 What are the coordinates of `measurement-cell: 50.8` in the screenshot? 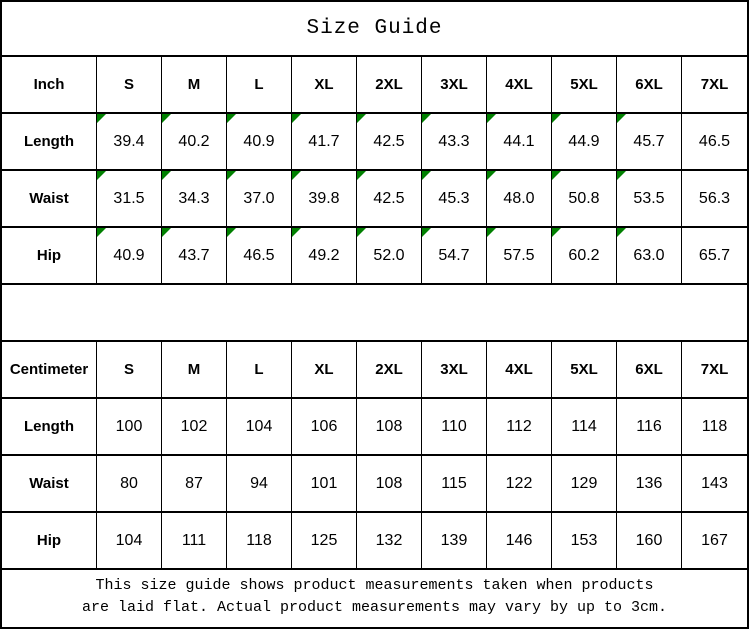 It's located at (584, 198).